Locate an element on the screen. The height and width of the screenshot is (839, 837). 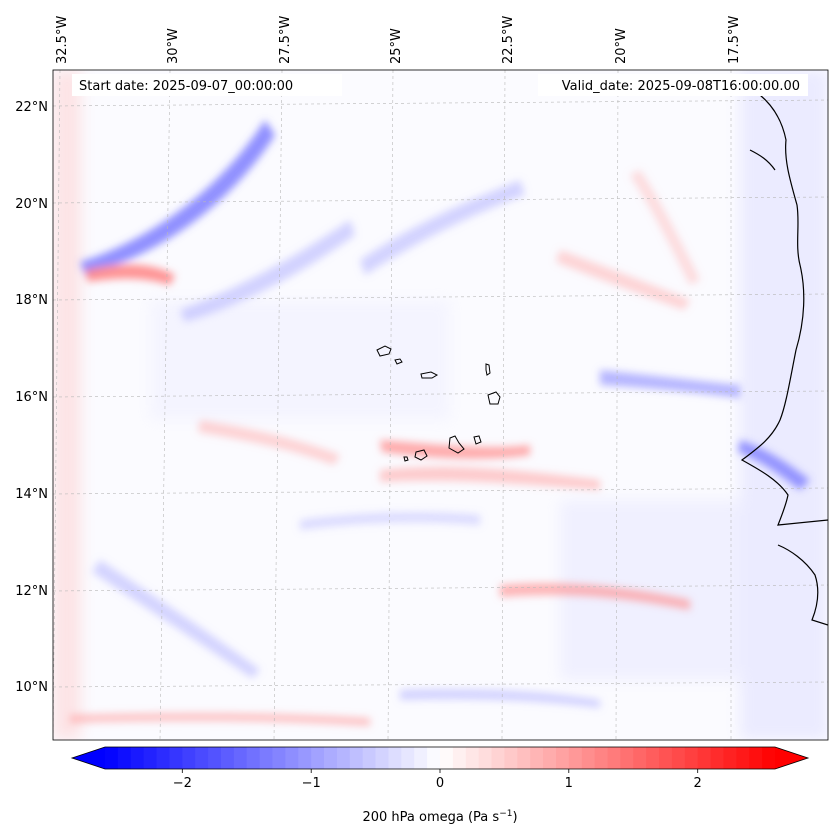
colorbar: −2 −1 0 1 2 200 hPa omega (Pa s−1) is located at coordinates (440, 785).